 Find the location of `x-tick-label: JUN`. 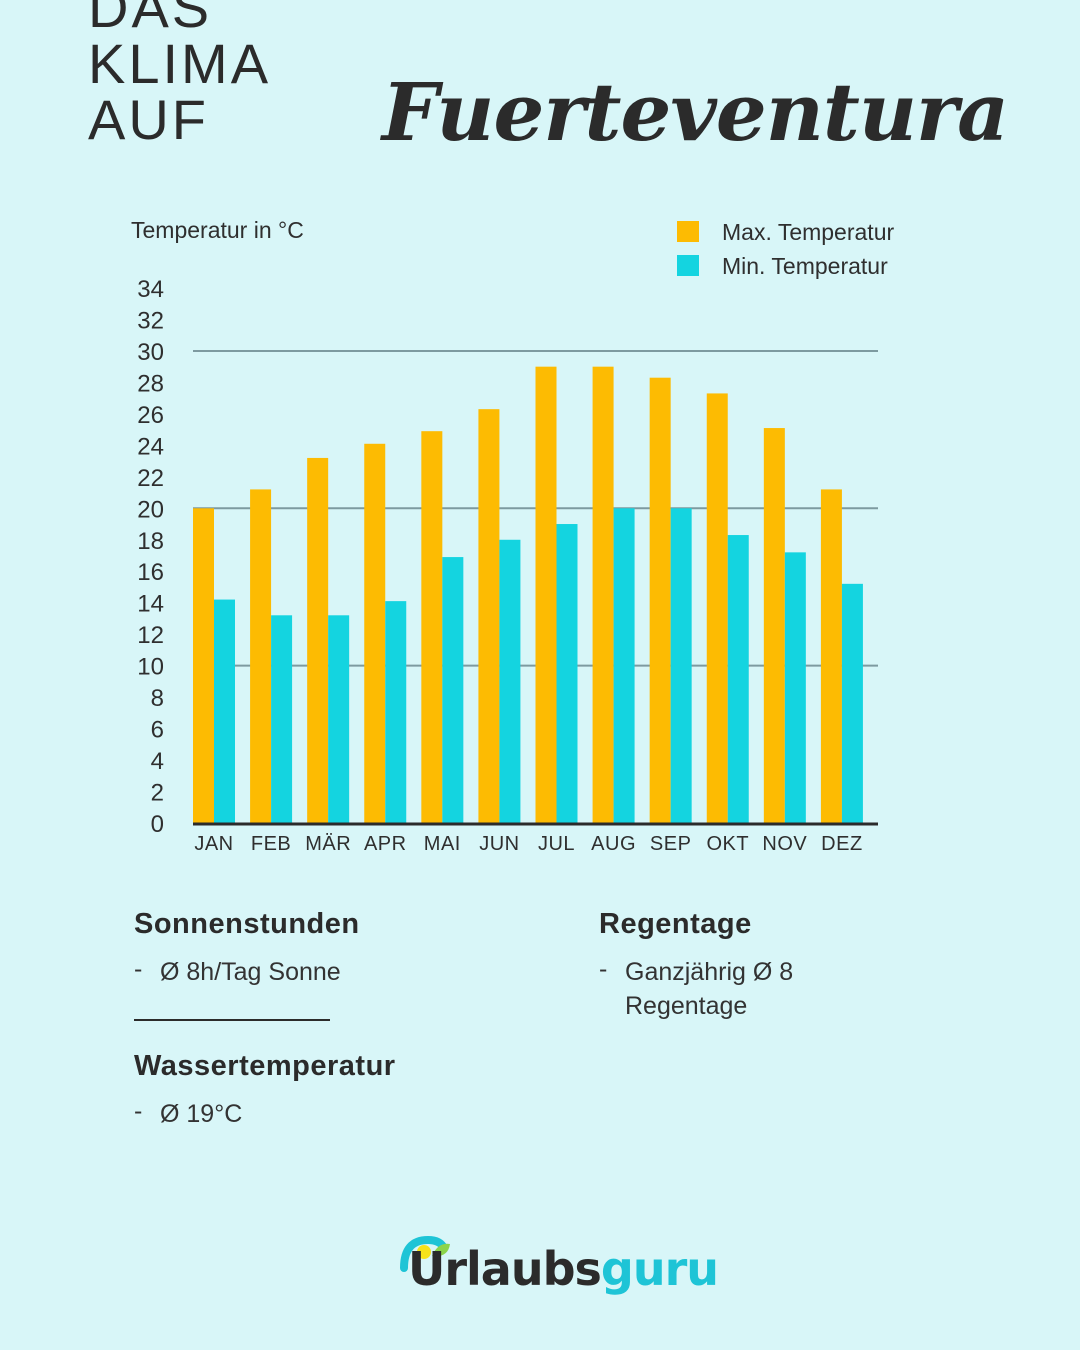

x-tick-label: JUN is located at coordinates (499, 844).